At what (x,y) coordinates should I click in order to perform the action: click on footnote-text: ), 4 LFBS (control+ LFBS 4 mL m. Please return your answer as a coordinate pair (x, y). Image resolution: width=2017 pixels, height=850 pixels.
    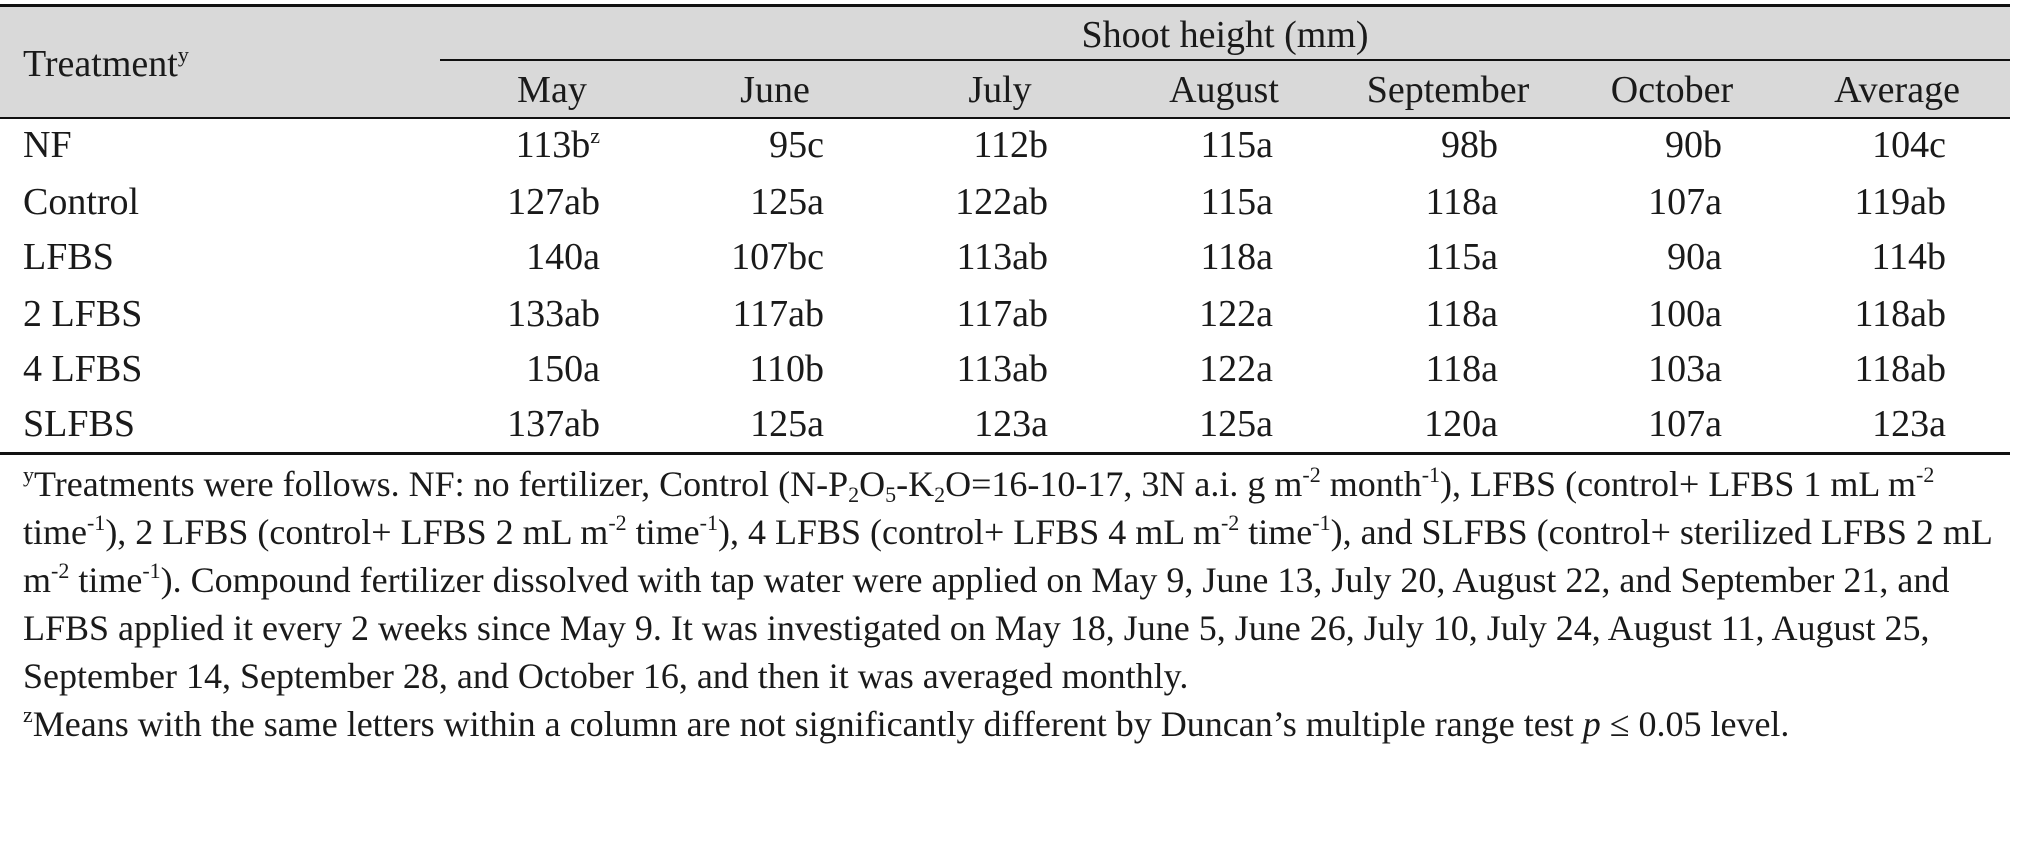
    Looking at the image, I should click on (969, 532).